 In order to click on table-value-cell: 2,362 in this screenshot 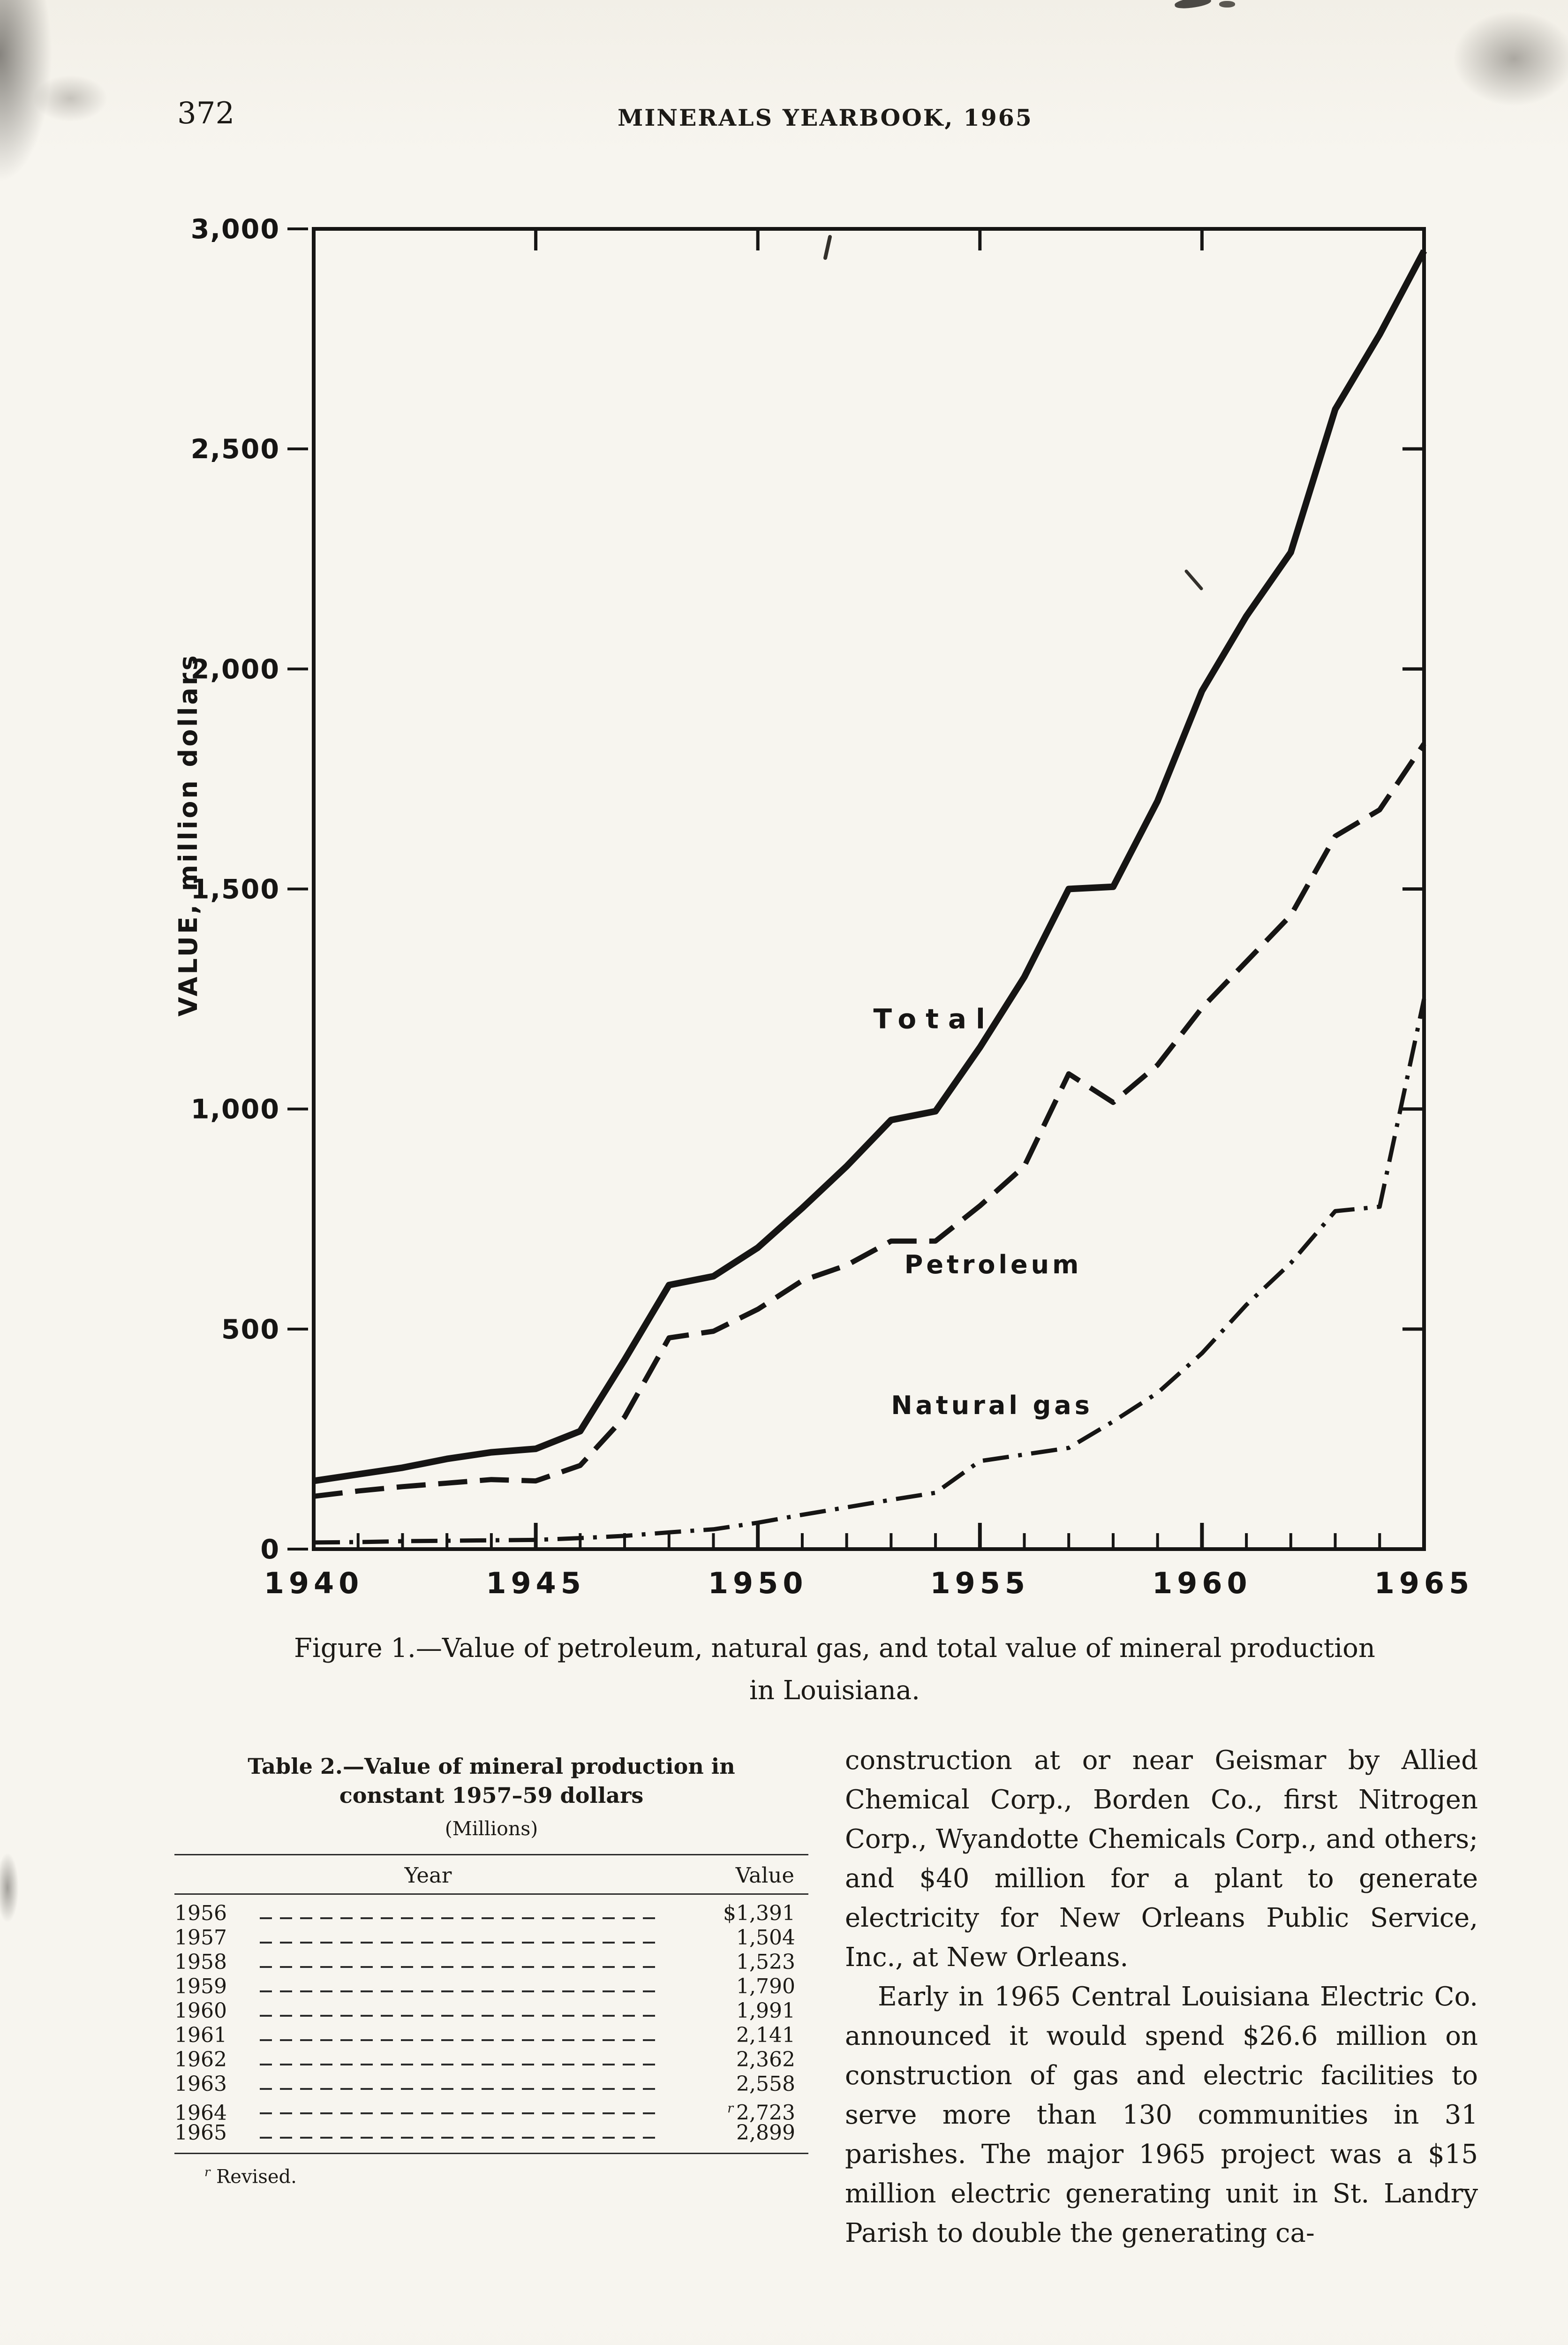, I will do `click(765, 2060)`.